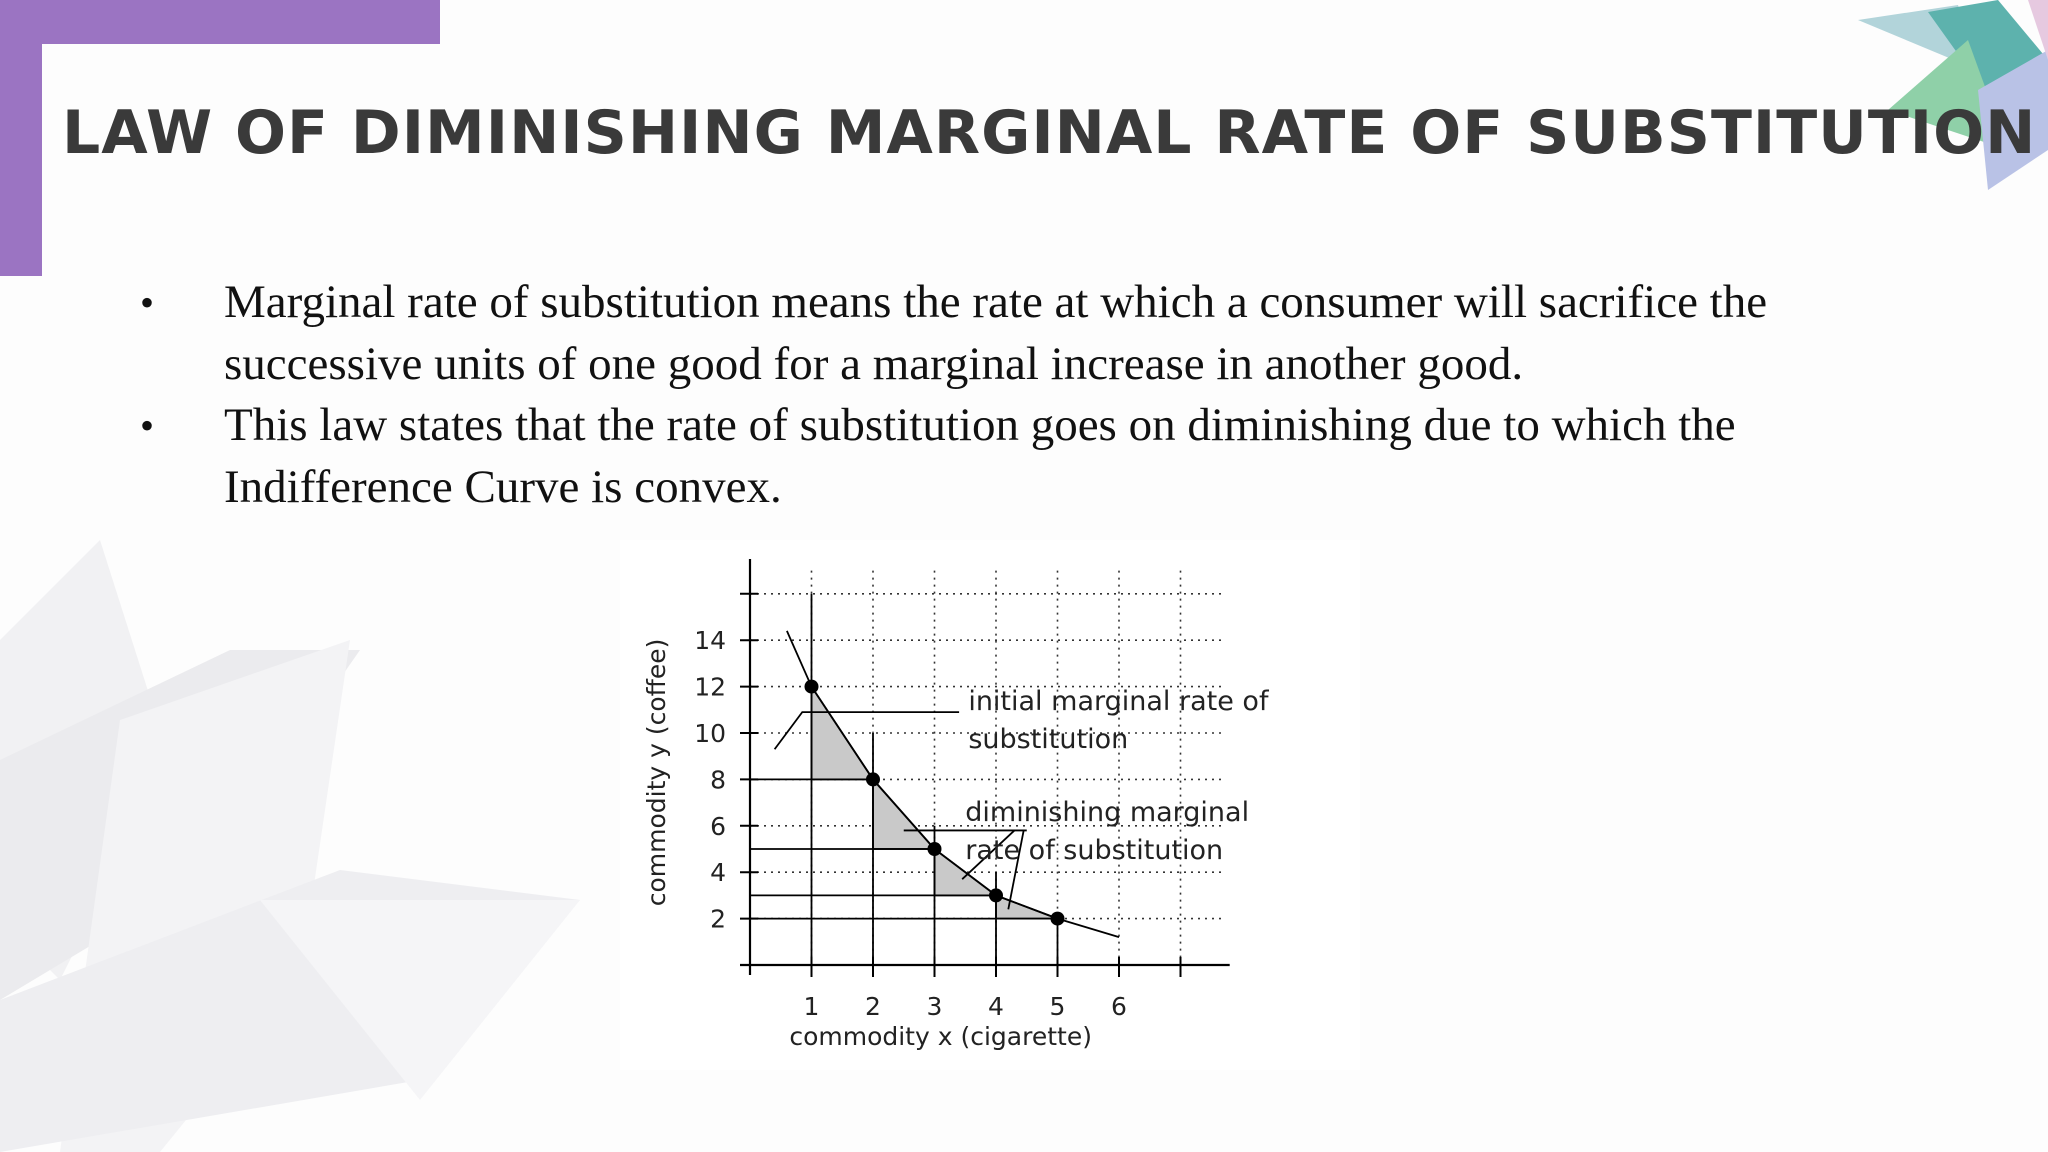  I want to click on accent-bar, so click(220, 138).